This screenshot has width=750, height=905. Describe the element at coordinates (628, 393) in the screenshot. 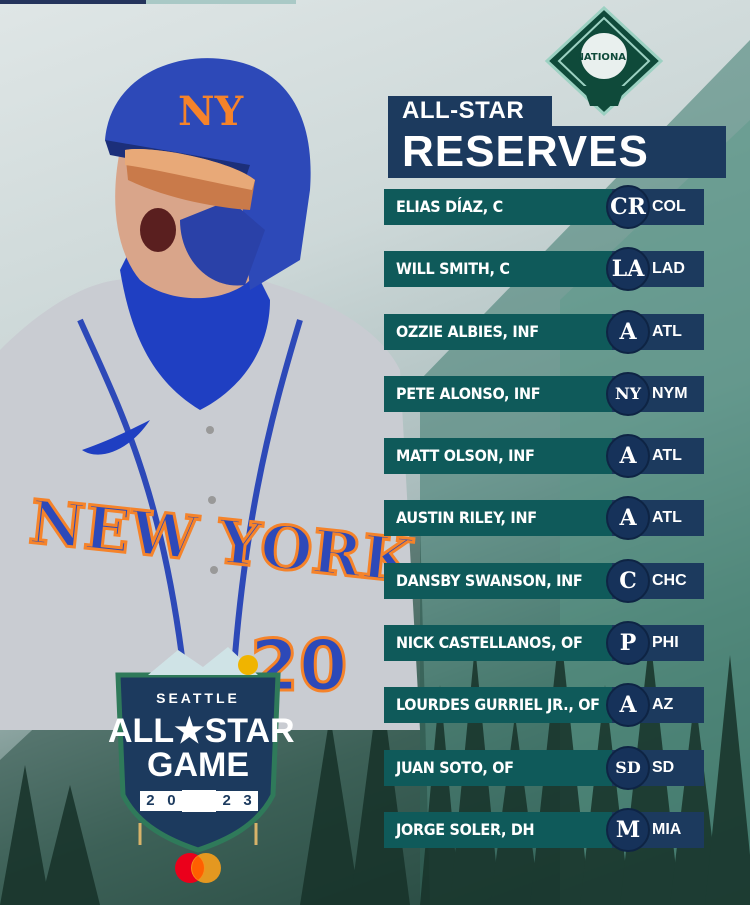

I see `mets-logo-icon: NY` at that location.